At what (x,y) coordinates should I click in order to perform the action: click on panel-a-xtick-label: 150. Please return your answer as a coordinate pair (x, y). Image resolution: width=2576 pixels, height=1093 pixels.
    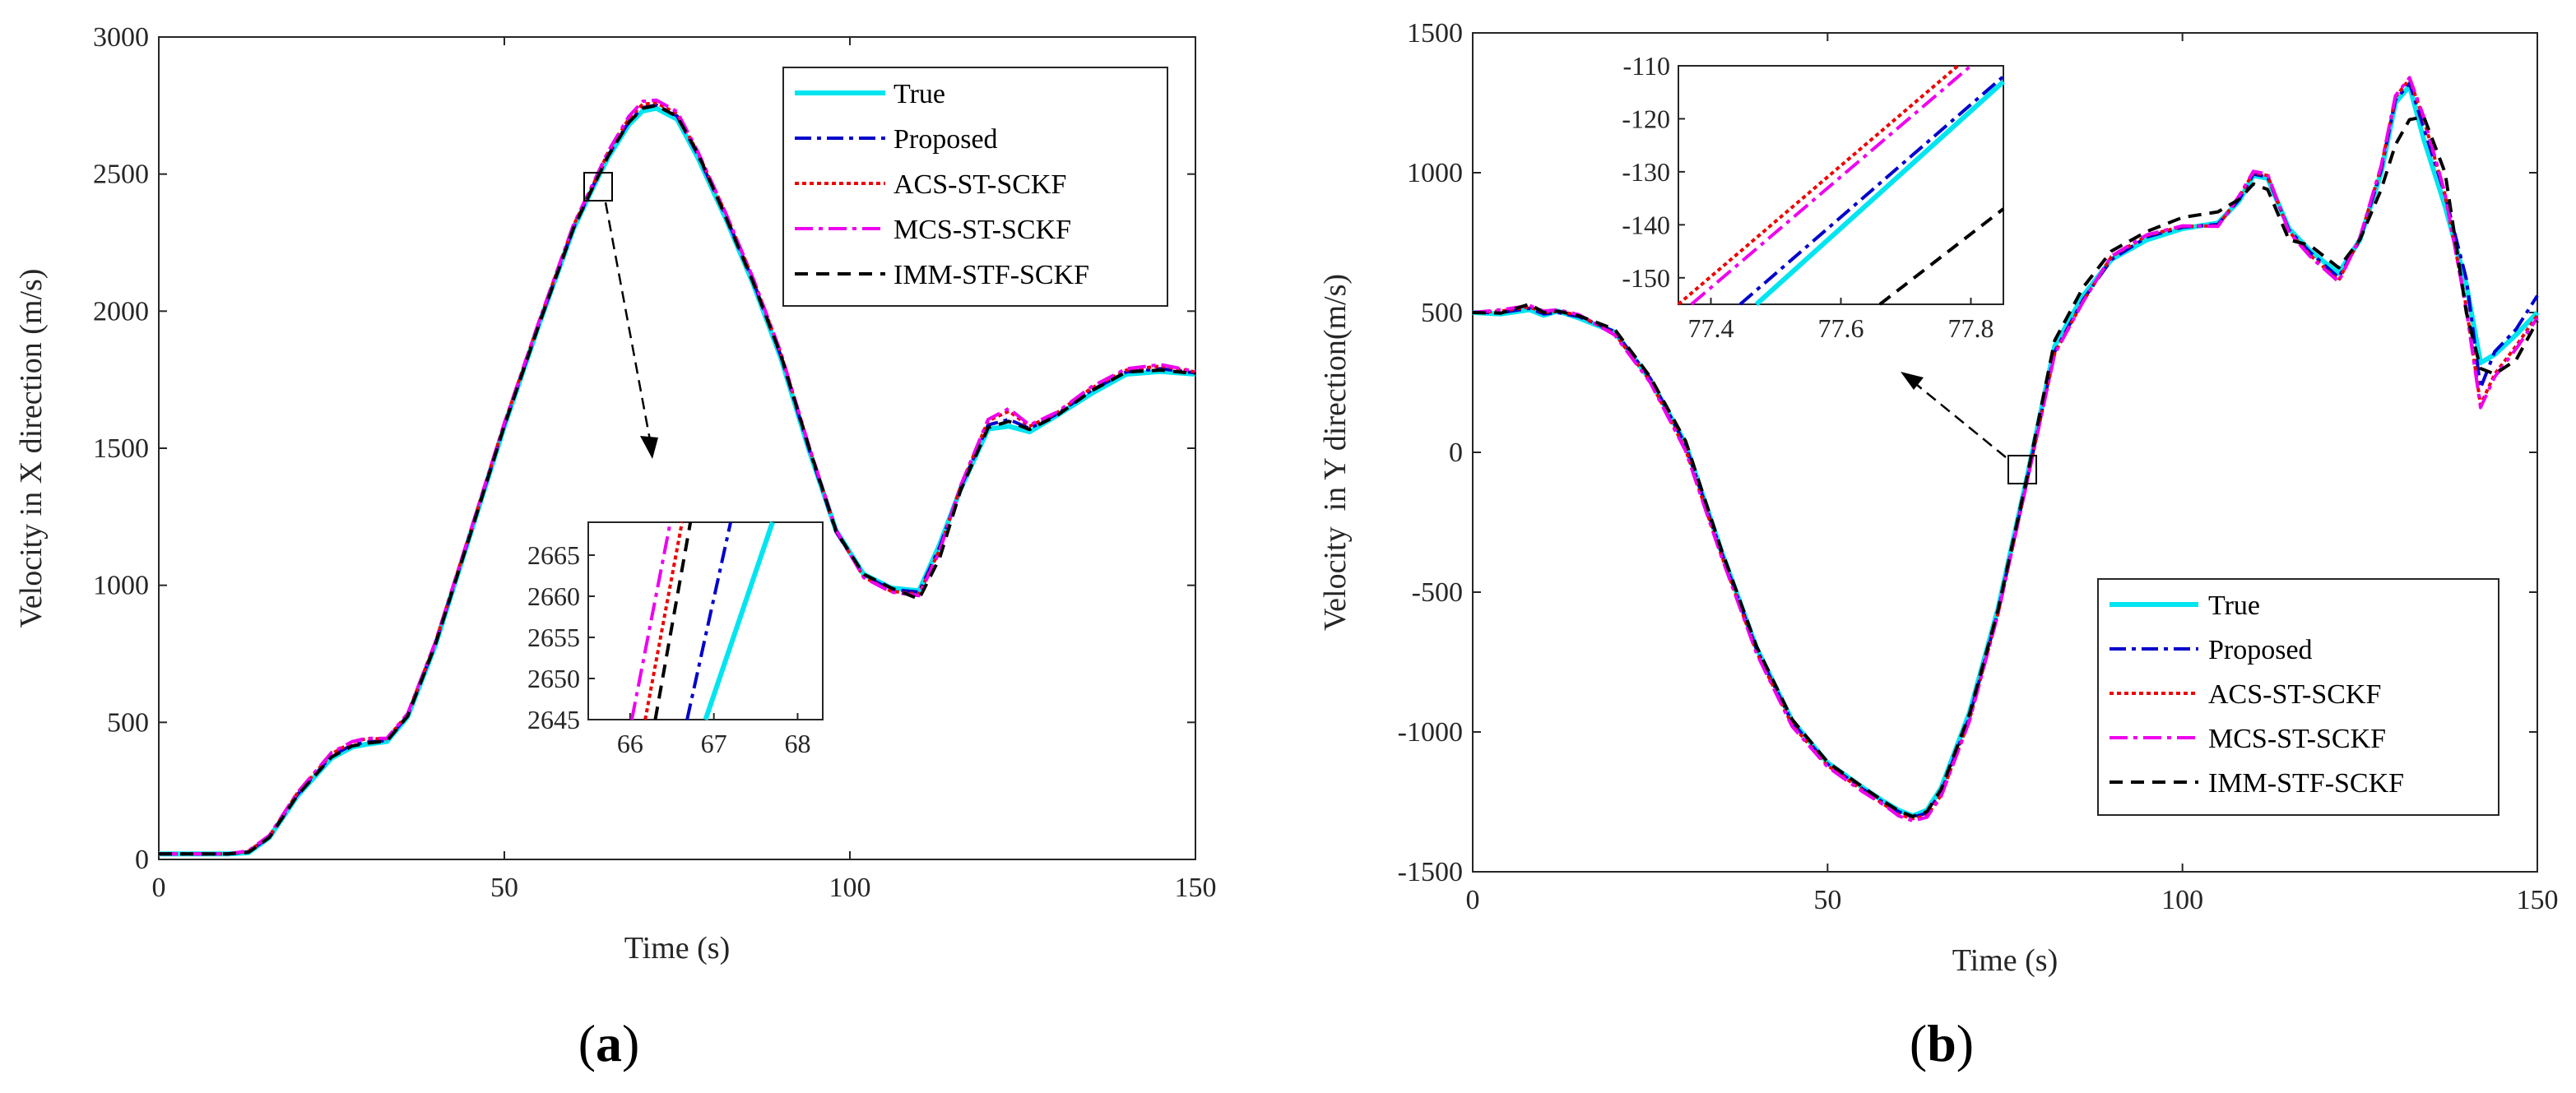
    Looking at the image, I should click on (1196, 888).